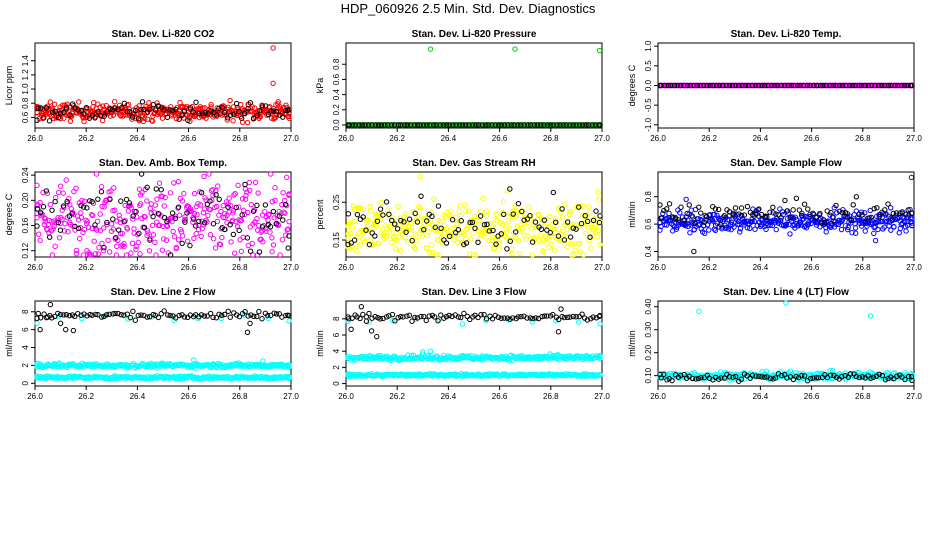 This screenshot has height=540, width=936. What do you see at coordinates (632, 343) in the screenshot?
I see `y-axis-label: ml/min` at bounding box center [632, 343].